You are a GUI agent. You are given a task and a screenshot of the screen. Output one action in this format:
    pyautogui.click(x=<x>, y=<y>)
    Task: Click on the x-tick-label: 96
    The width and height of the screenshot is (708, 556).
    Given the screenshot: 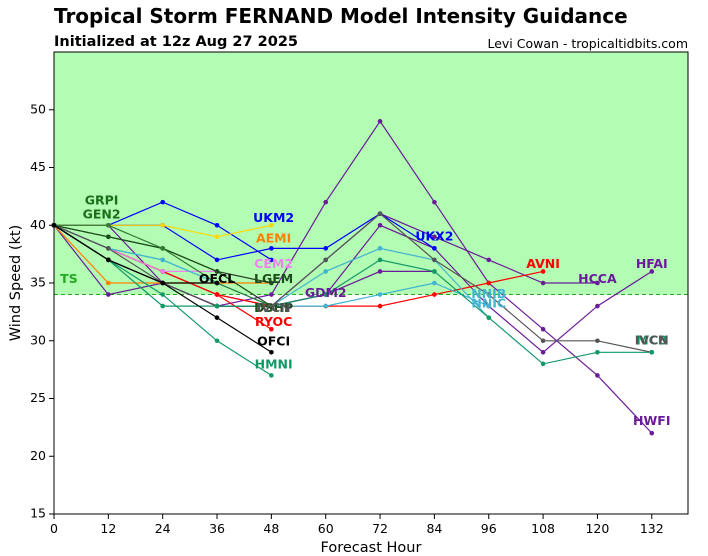 What is the action you would take?
    pyautogui.click(x=489, y=528)
    